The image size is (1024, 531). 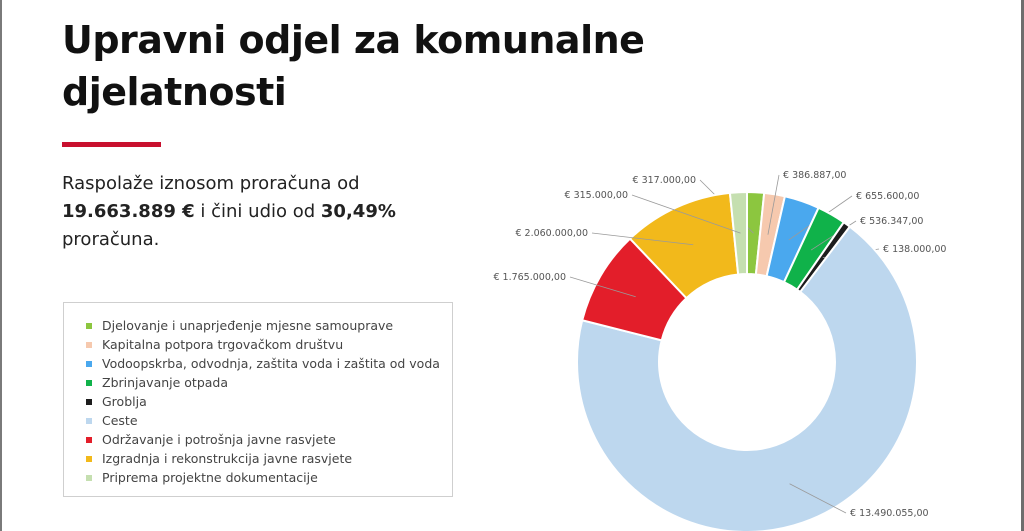 I want to click on legend-item: Održavanje i potrošnja javne rasvjete, so click(x=269, y=439).